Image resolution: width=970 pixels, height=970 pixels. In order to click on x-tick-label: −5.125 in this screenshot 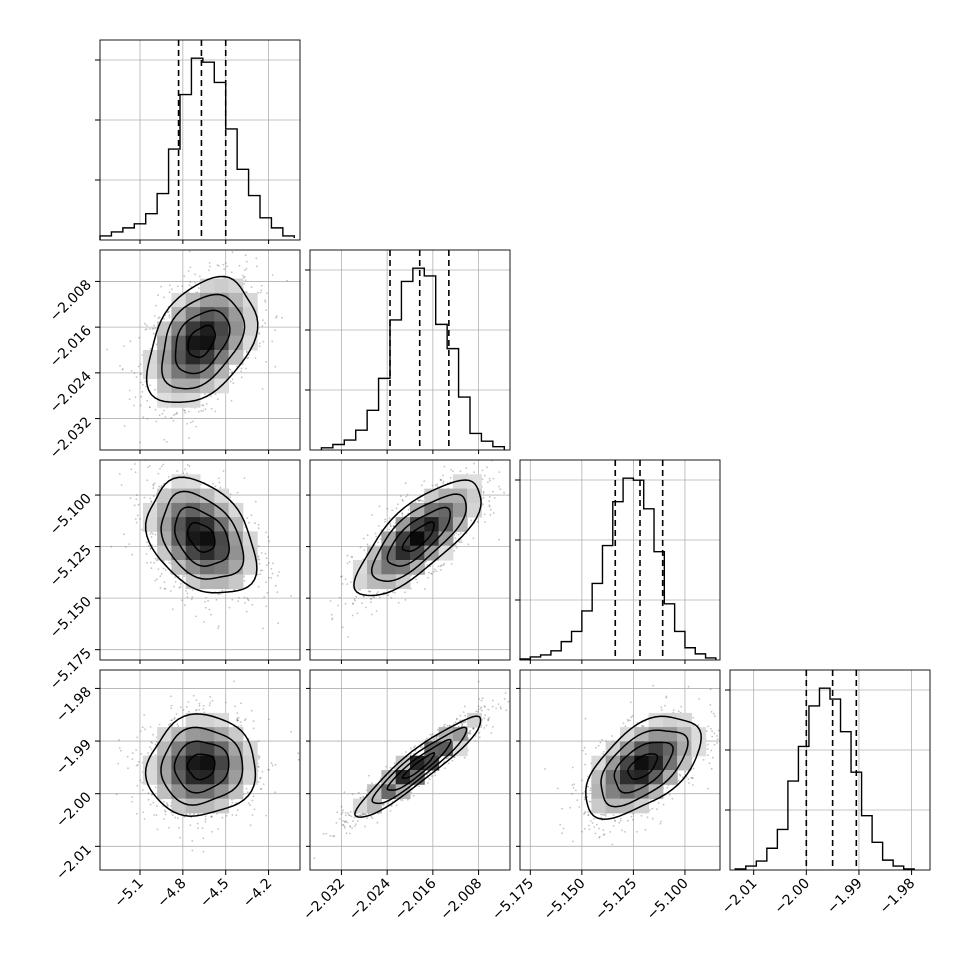, I will do `click(616, 900)`.